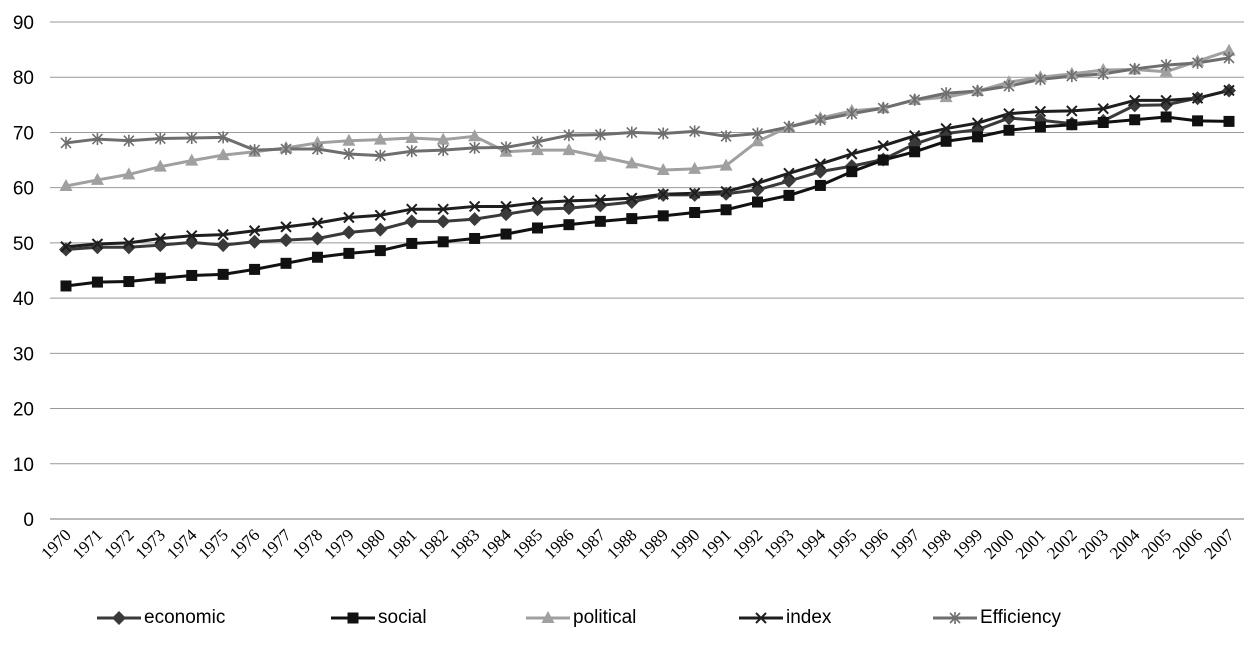  Describe the element at coordinates (1187, 543) in the screenshot. I see `x-tick-label: 2006` at that location.